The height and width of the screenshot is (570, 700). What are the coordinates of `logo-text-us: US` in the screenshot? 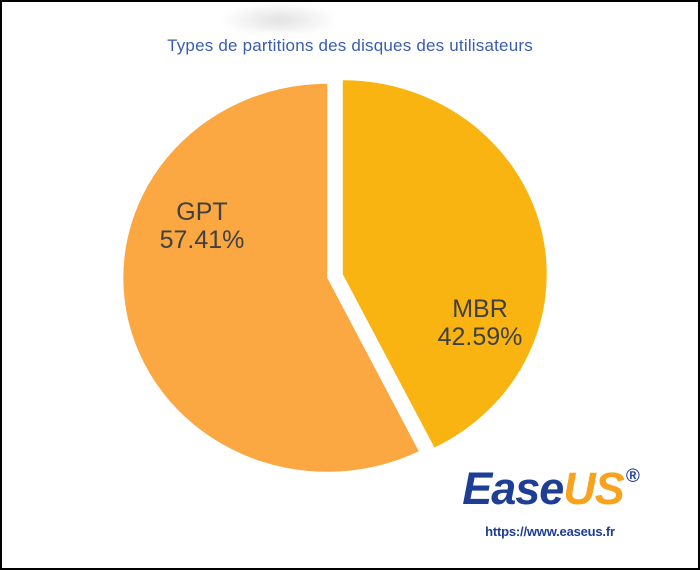 It's located at (594, 488).